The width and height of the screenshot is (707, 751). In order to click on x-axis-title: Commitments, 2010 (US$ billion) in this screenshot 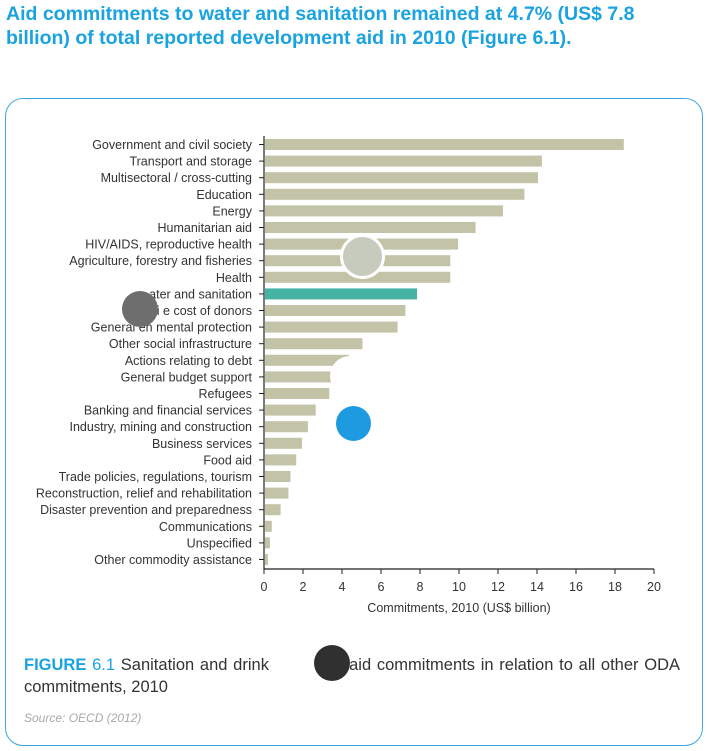, I will do `click(458, 608)`.